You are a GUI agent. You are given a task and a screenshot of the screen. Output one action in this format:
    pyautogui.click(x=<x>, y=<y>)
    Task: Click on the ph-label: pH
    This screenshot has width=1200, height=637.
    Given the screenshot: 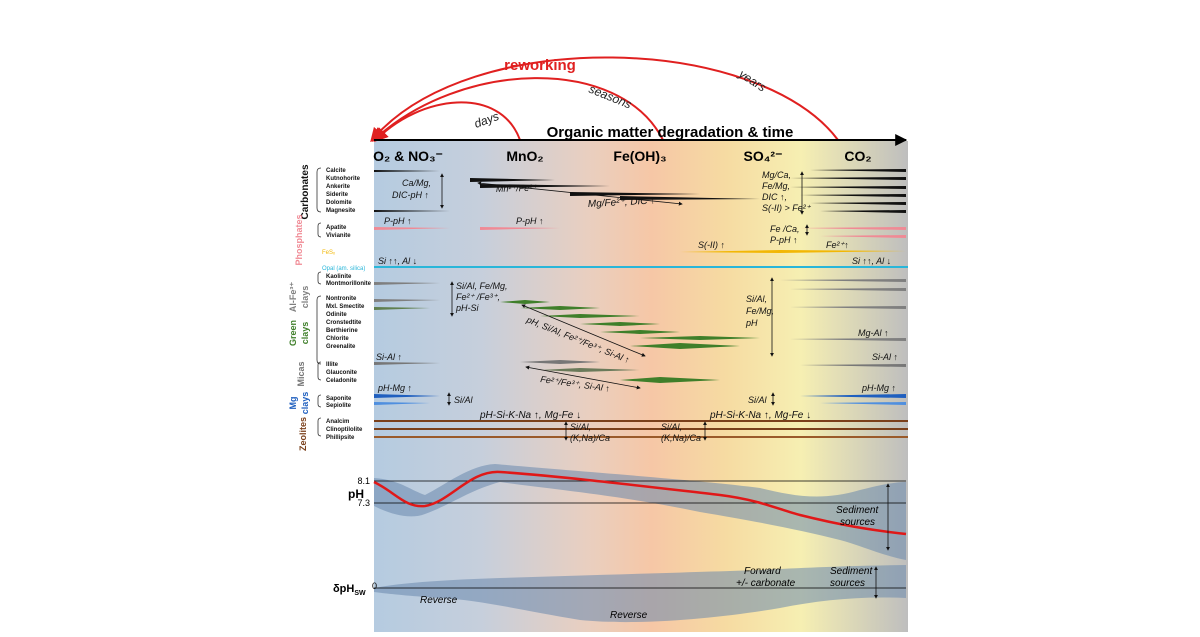 What is the action you would take?
    pyautogui.click(x=356, y=494)
    